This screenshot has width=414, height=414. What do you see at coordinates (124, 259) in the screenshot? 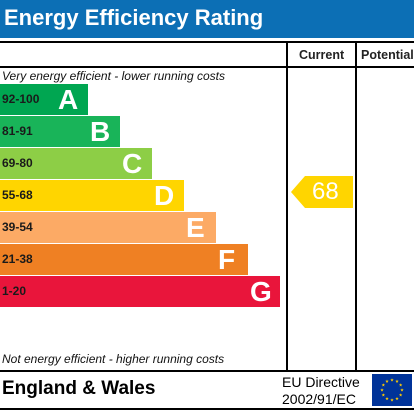
I see `band-f-bar` at bounding box center [124, 259].